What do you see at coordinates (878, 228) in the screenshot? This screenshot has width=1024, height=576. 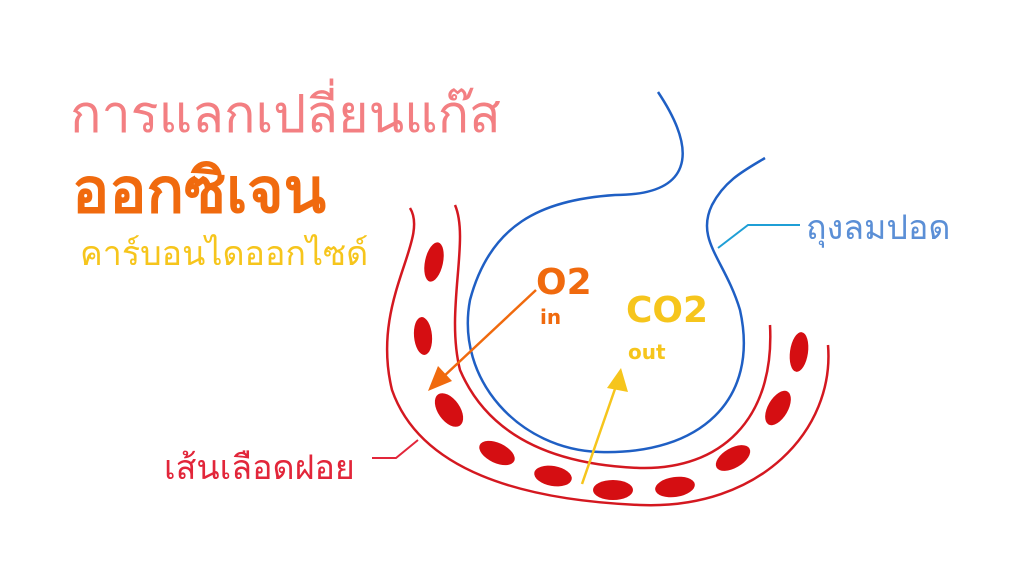 I see `alveolus-label: ถุงลมปอด` at bounding box center [878, 228].